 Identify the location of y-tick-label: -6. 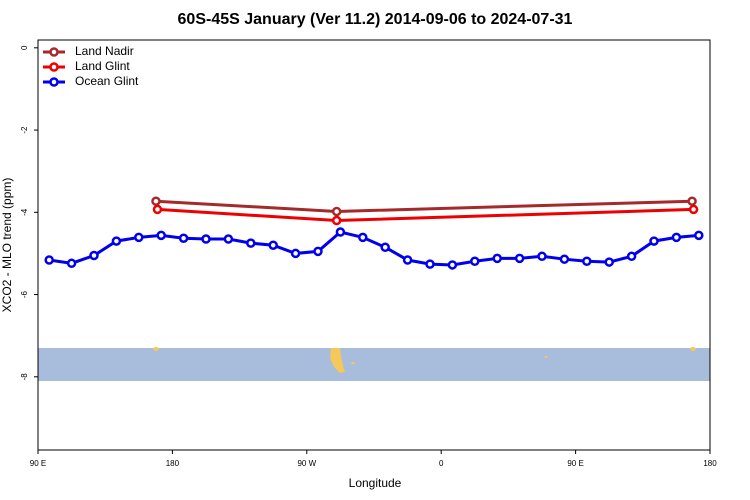
(24, 294).